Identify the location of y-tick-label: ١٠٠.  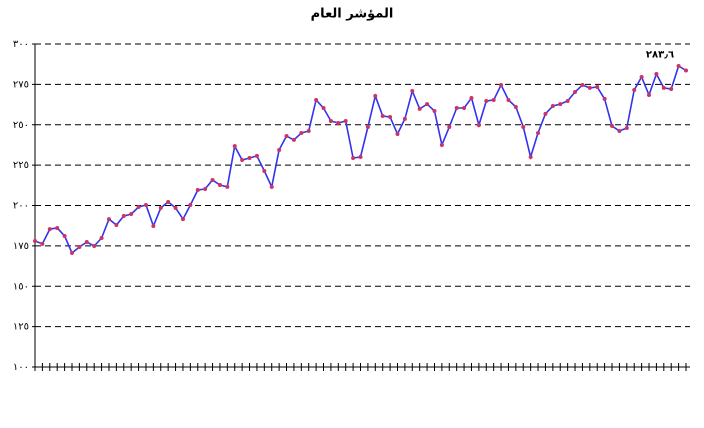
(21, 367).